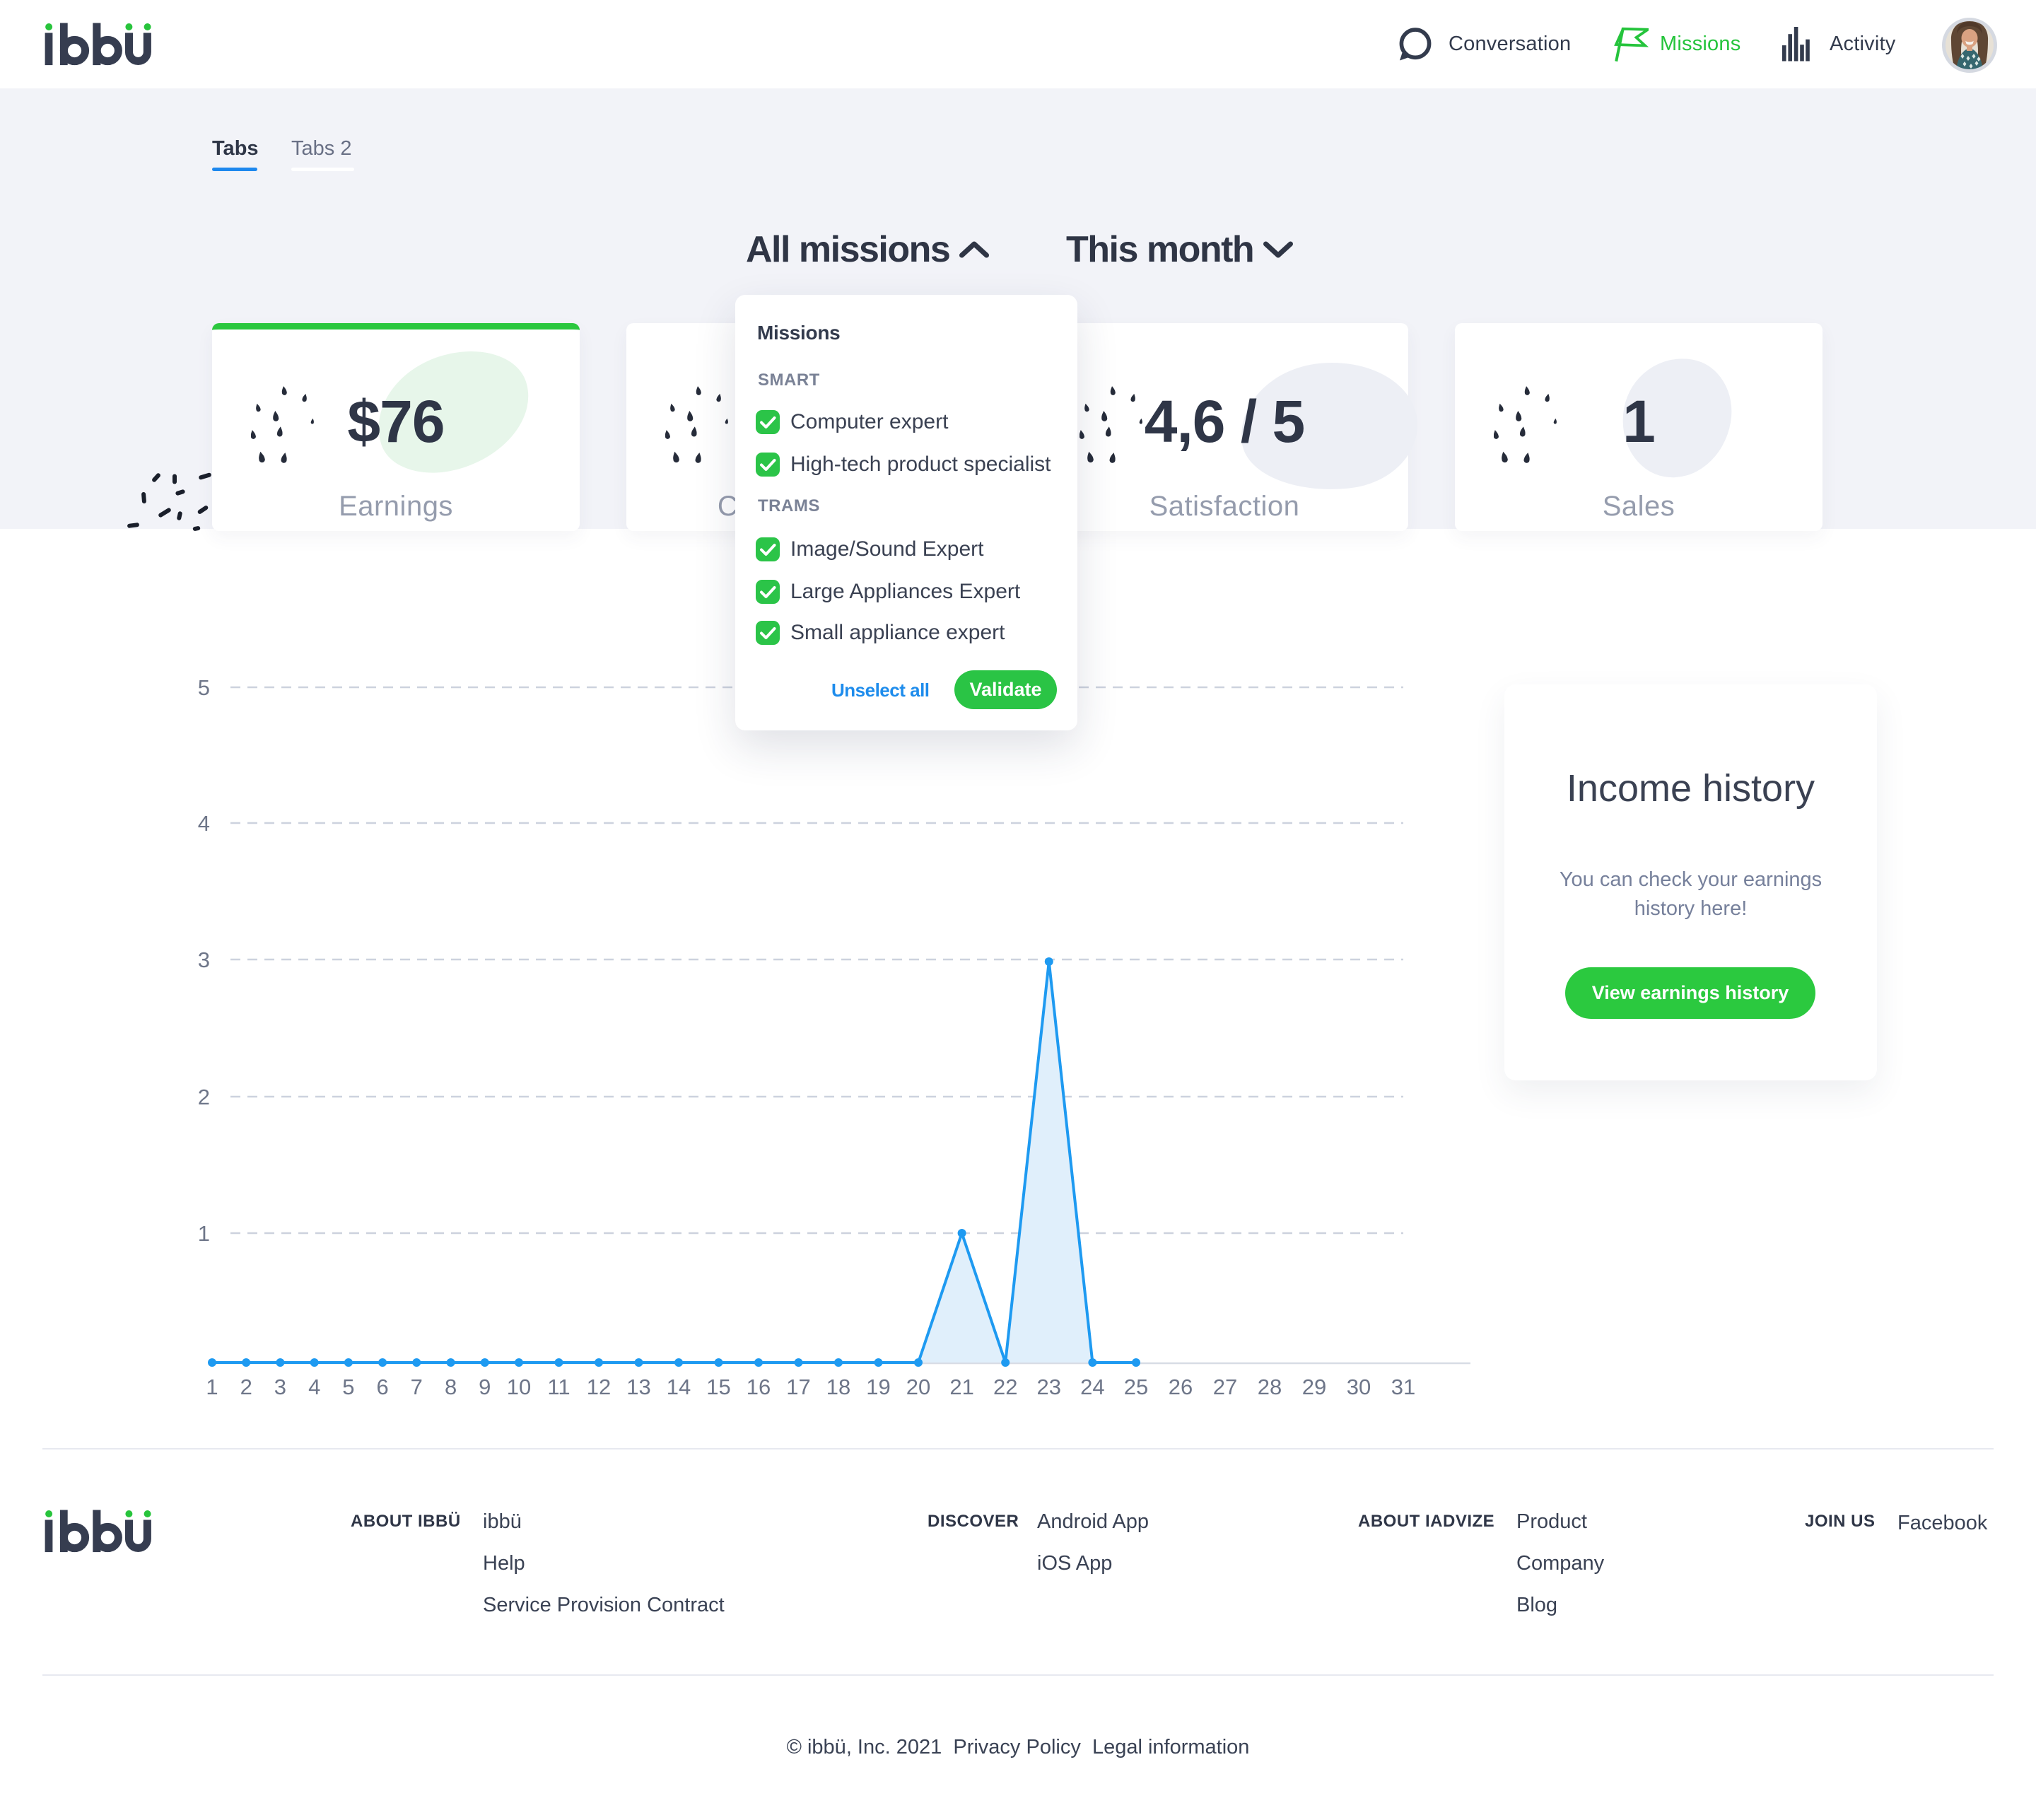 This screenshot has width=2036, height=1820. What do you see at coordinates (961, 1387) in the screenshot?
I see `svg-text: 21` at bounding box center [961, 1387].